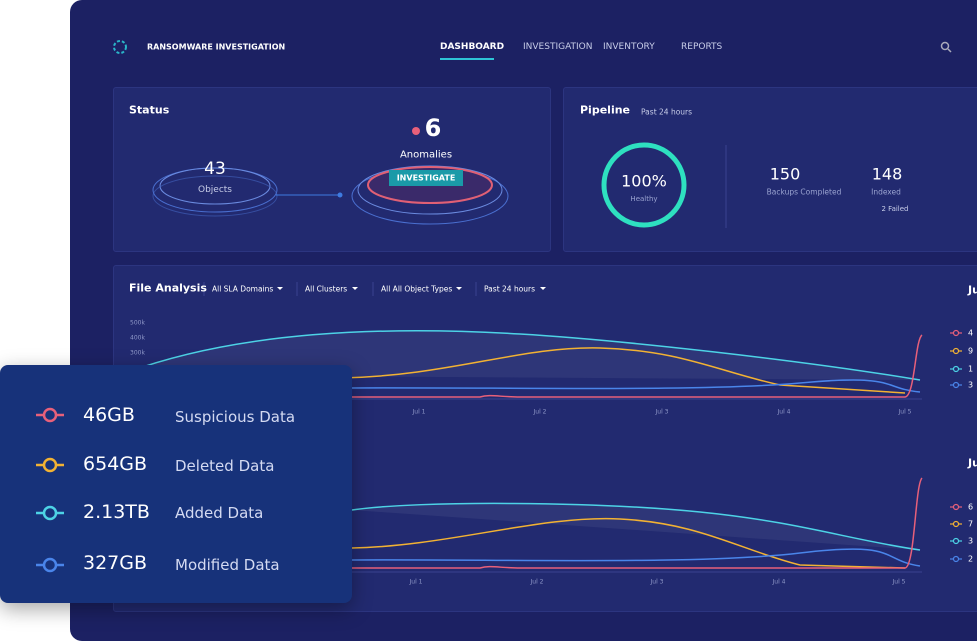 The width and height of the screenshot is (977, 641). What do you see at coordinates (227, 565) in the screenshot?
I see `legend-label: Modified Data` at bounding box center [227, 565].